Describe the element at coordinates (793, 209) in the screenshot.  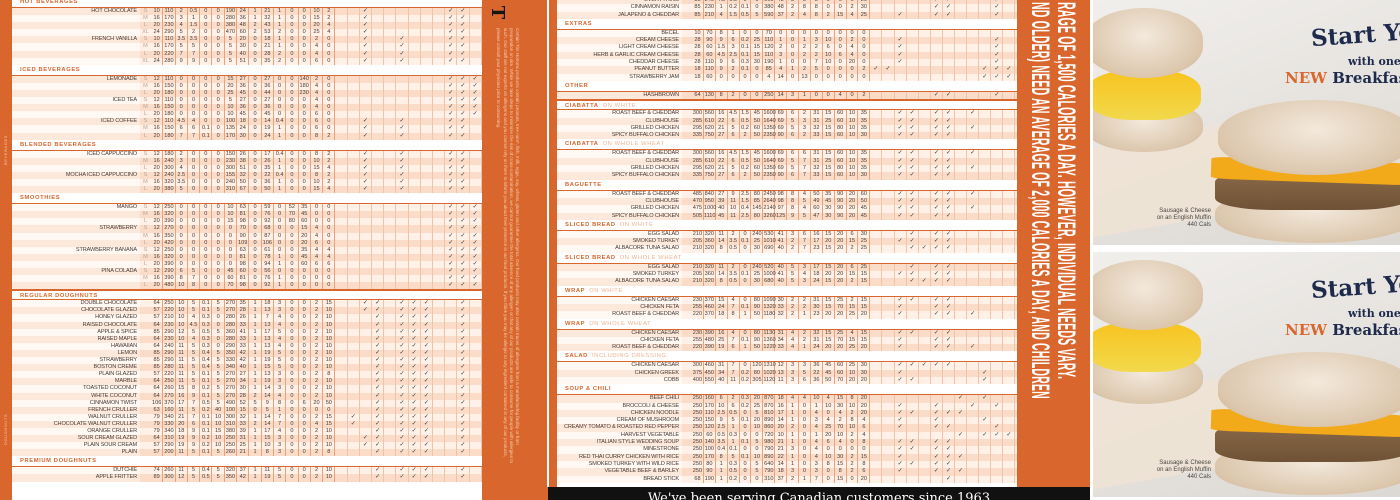
I see `cell-value: 8` at that location.